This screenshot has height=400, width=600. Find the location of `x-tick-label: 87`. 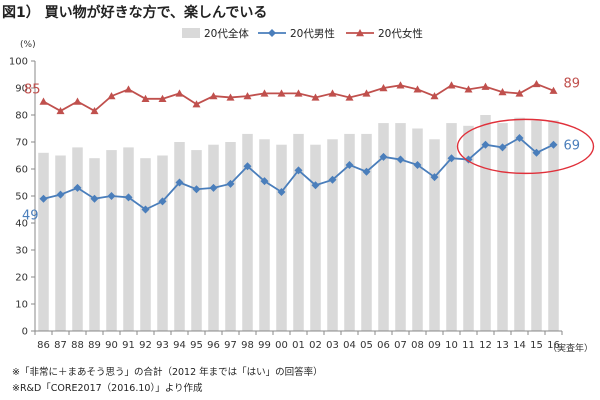

x-tick-label: 87 is located at coordinates (60, 345).